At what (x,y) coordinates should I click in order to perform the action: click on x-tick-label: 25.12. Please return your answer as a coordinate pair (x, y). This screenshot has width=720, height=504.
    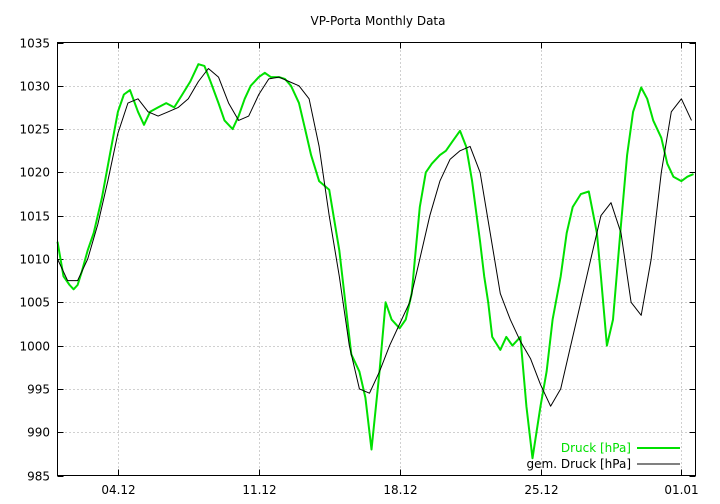
    Looking at the image, I should click on (541, 490).